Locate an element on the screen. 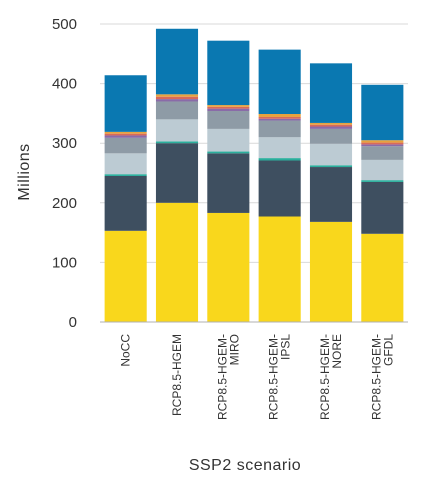  x-category-label: GFDL is located at coordinates (388, 350).